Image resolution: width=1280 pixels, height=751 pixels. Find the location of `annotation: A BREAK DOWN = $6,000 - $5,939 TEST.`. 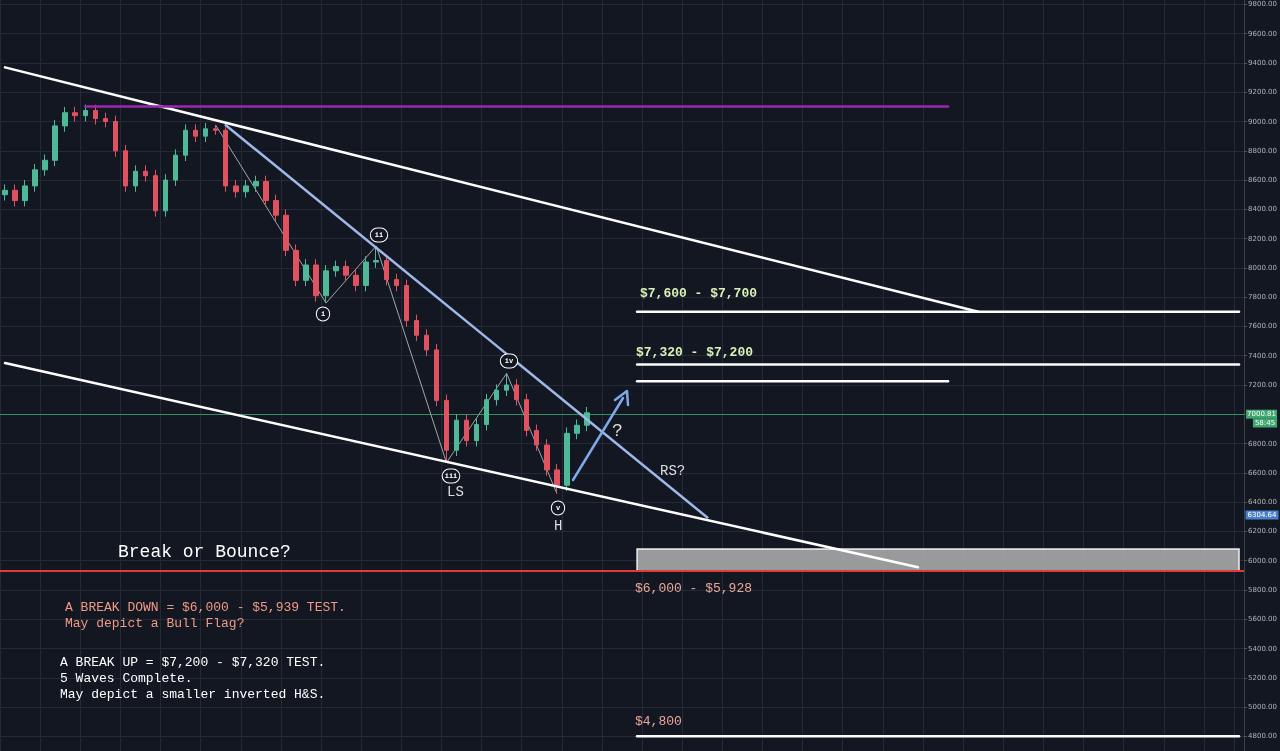

annotation: A BREAK DOWN = $6,000 - $5,939 TEST. is located at coordinates (205, 607).